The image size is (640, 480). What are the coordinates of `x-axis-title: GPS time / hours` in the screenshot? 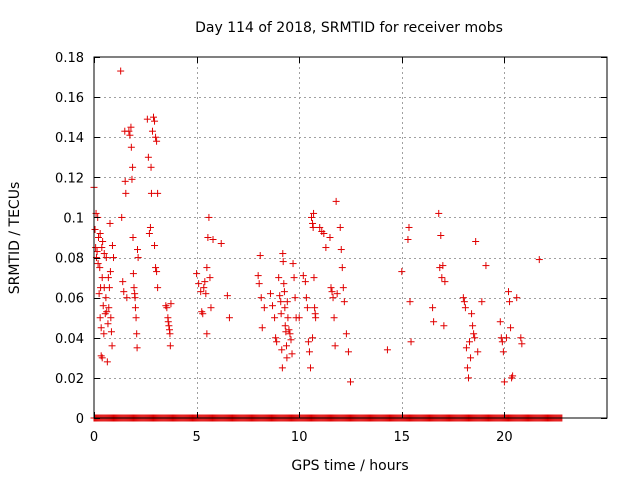 It's located at (349, 466).